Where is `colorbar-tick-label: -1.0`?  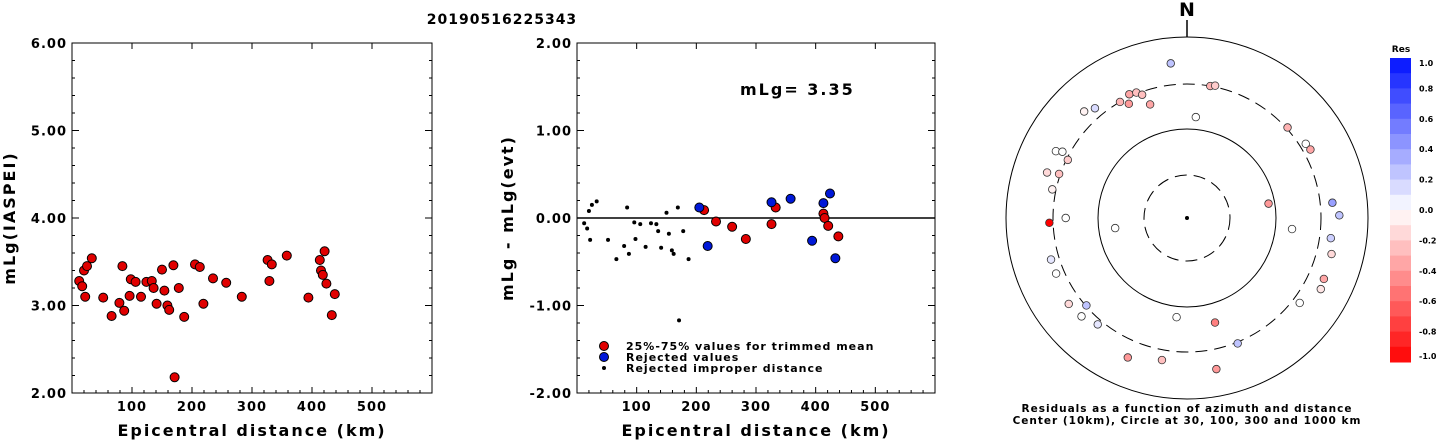
colorbar-tick-label: -1.0 is located at coordinates (1428, 356).